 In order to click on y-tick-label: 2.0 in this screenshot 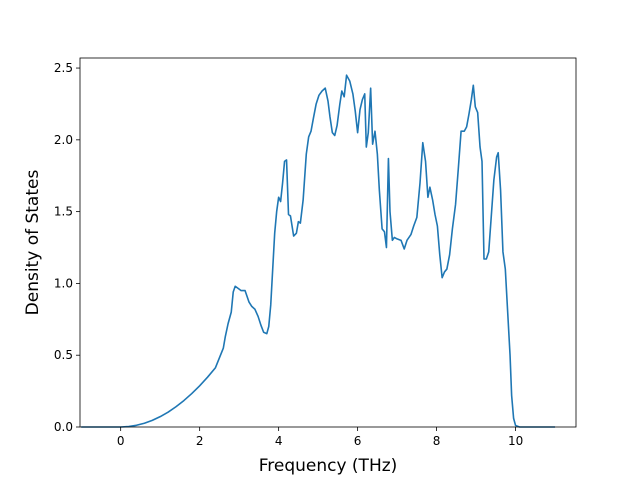, I will do `click(63, 140)`.